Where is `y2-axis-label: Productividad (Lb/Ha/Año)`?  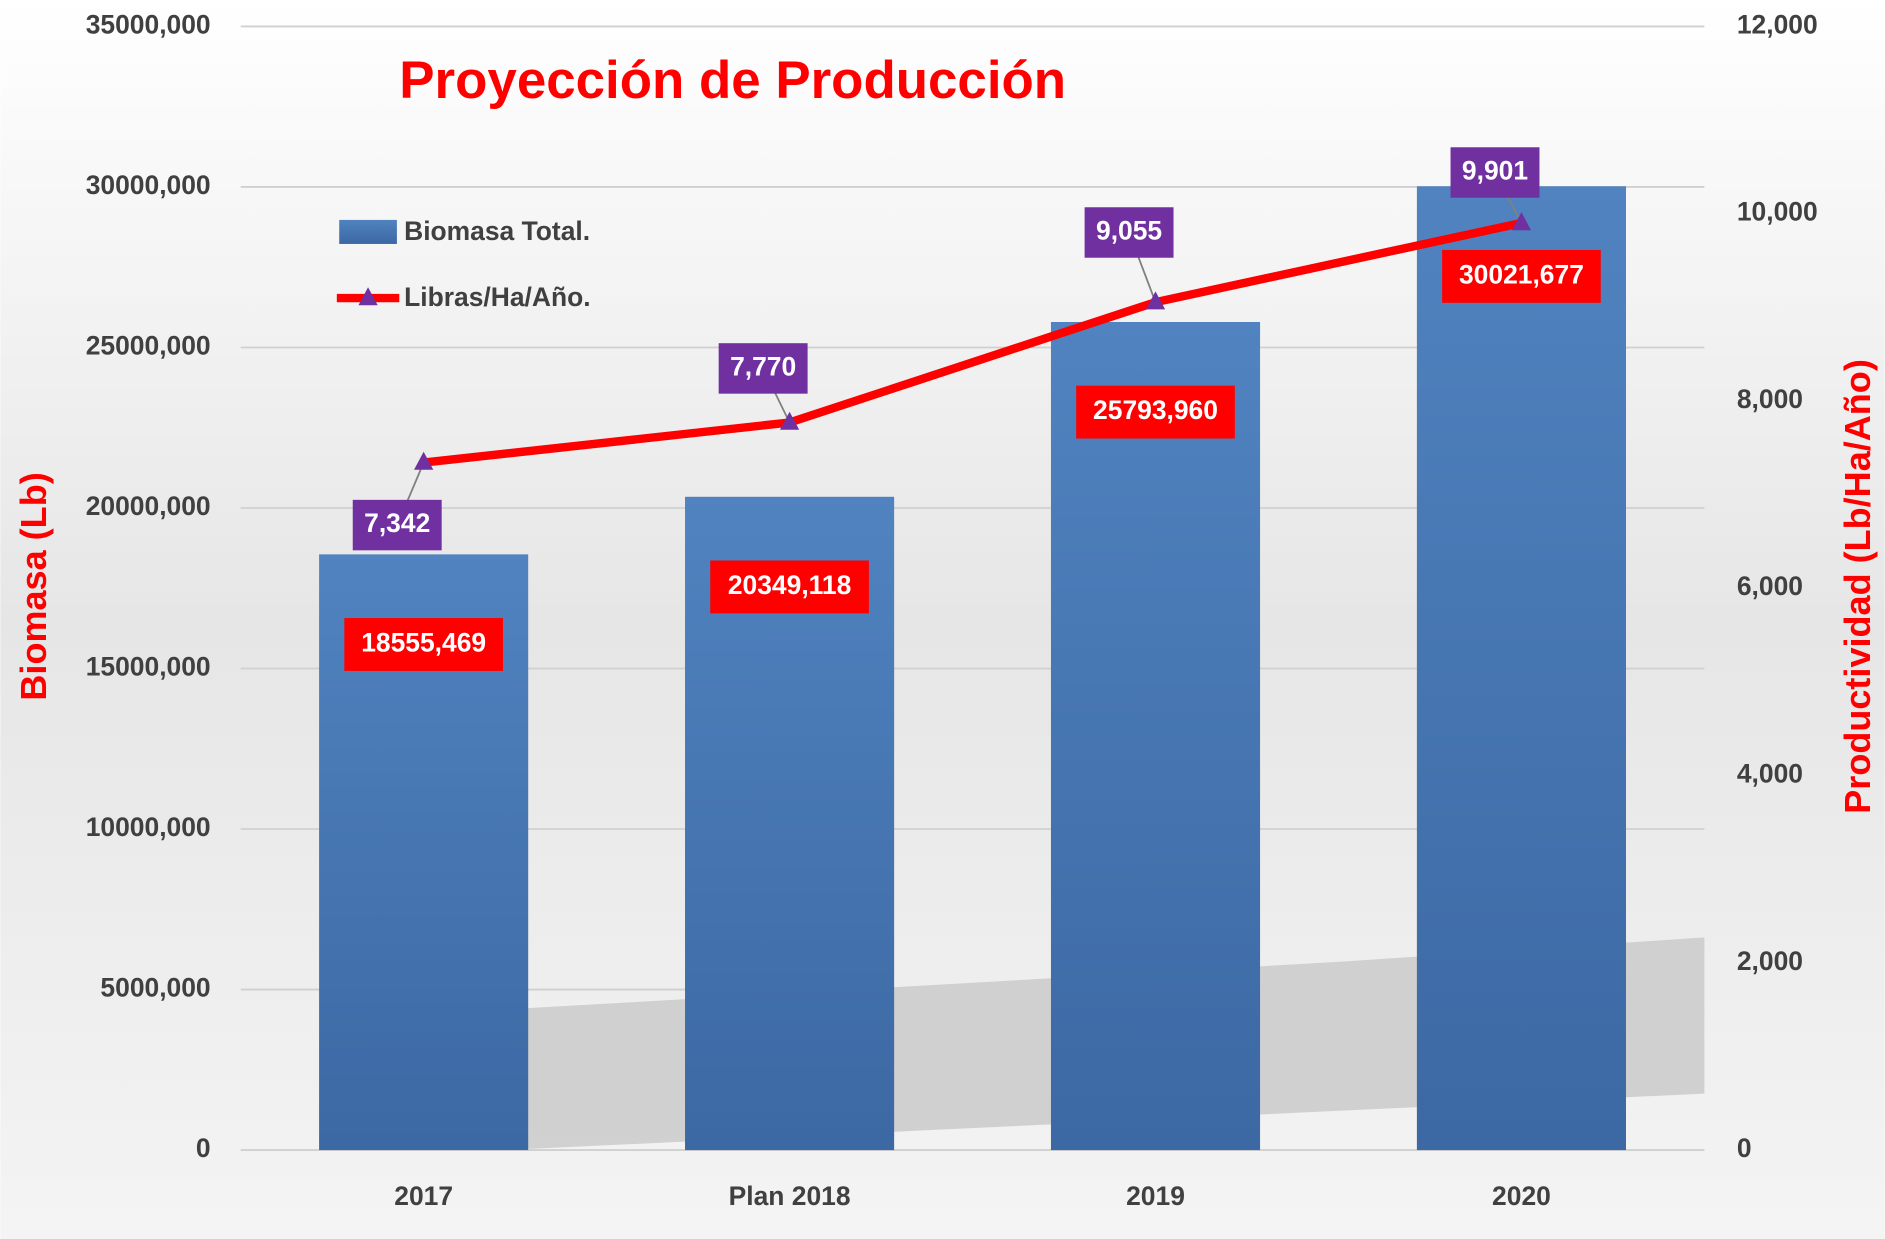
y2-axis-label: Productividad (Lb/Ha/Año) is located at coordinates (1857, 586).